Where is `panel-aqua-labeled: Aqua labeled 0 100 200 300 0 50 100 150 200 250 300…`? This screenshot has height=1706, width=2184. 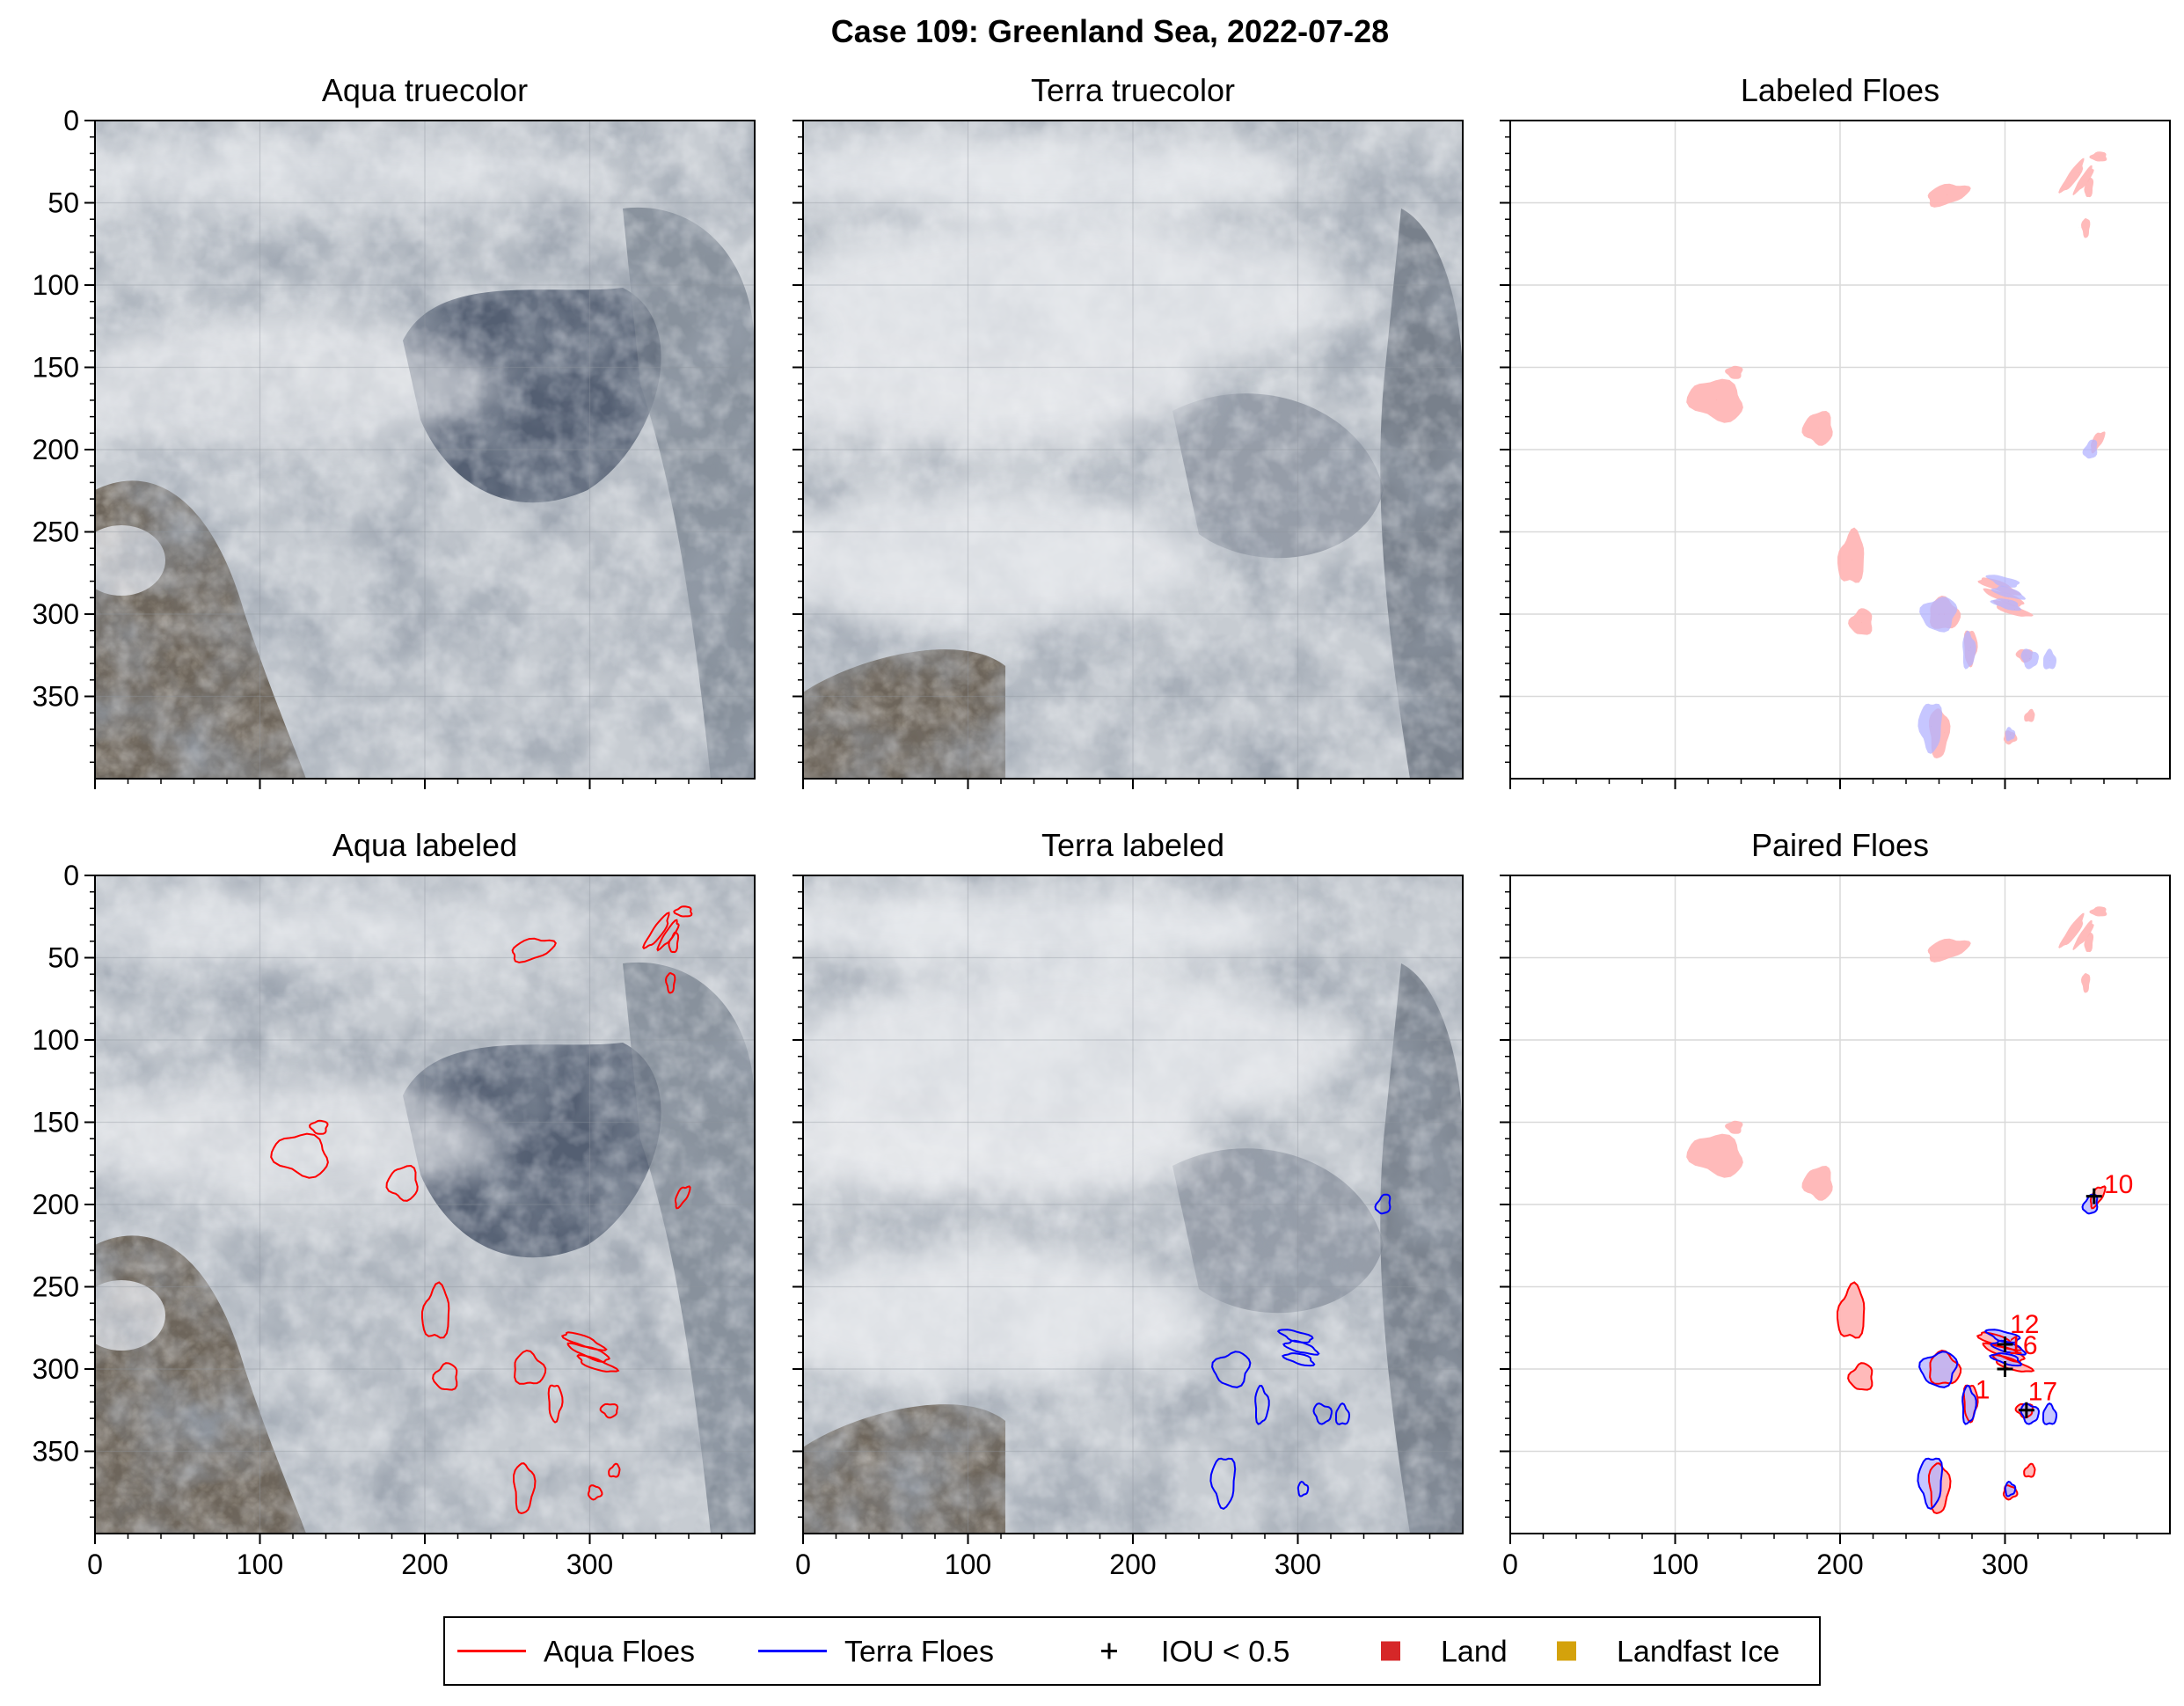
panel-aqua-labeled: Aqua labeled 0 100 200 300 0 50 100 150 200 250 300… is located at coordinates (390, 1203).